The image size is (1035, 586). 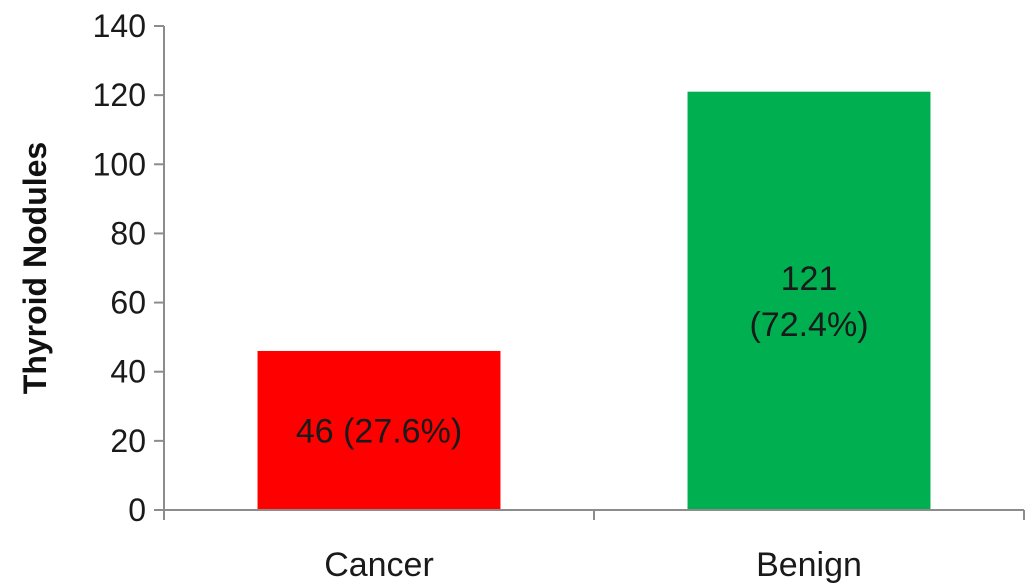 I want to click on data-label: (72.4%), so click(x=808, y=325).